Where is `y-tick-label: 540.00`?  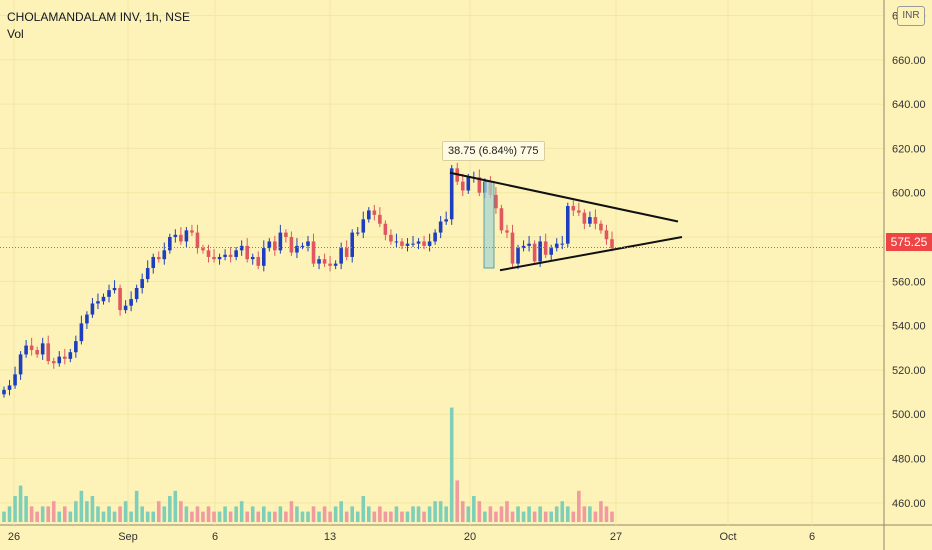
y-tick-label: 540.00 is located at coordinates (909, 327).